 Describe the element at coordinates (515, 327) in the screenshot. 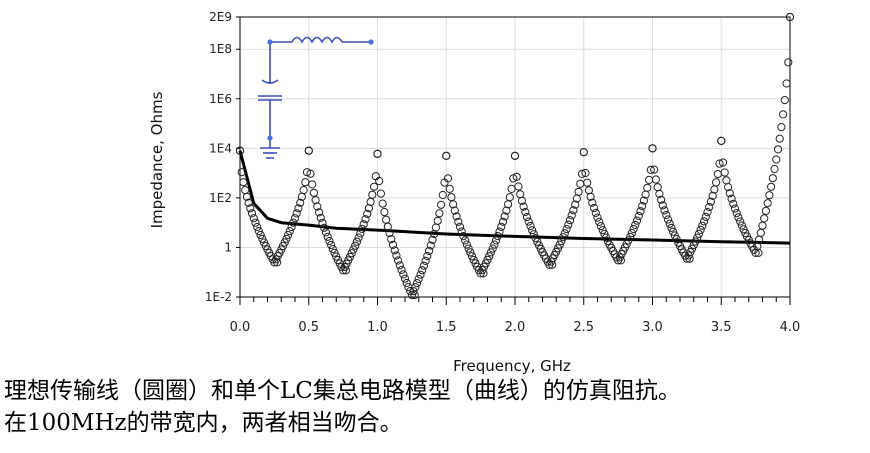

I see `x-tick-labels: 0.0 0.5 1.0 1.5 2.0 2.5 3.0 3.5 4.0` at that location.